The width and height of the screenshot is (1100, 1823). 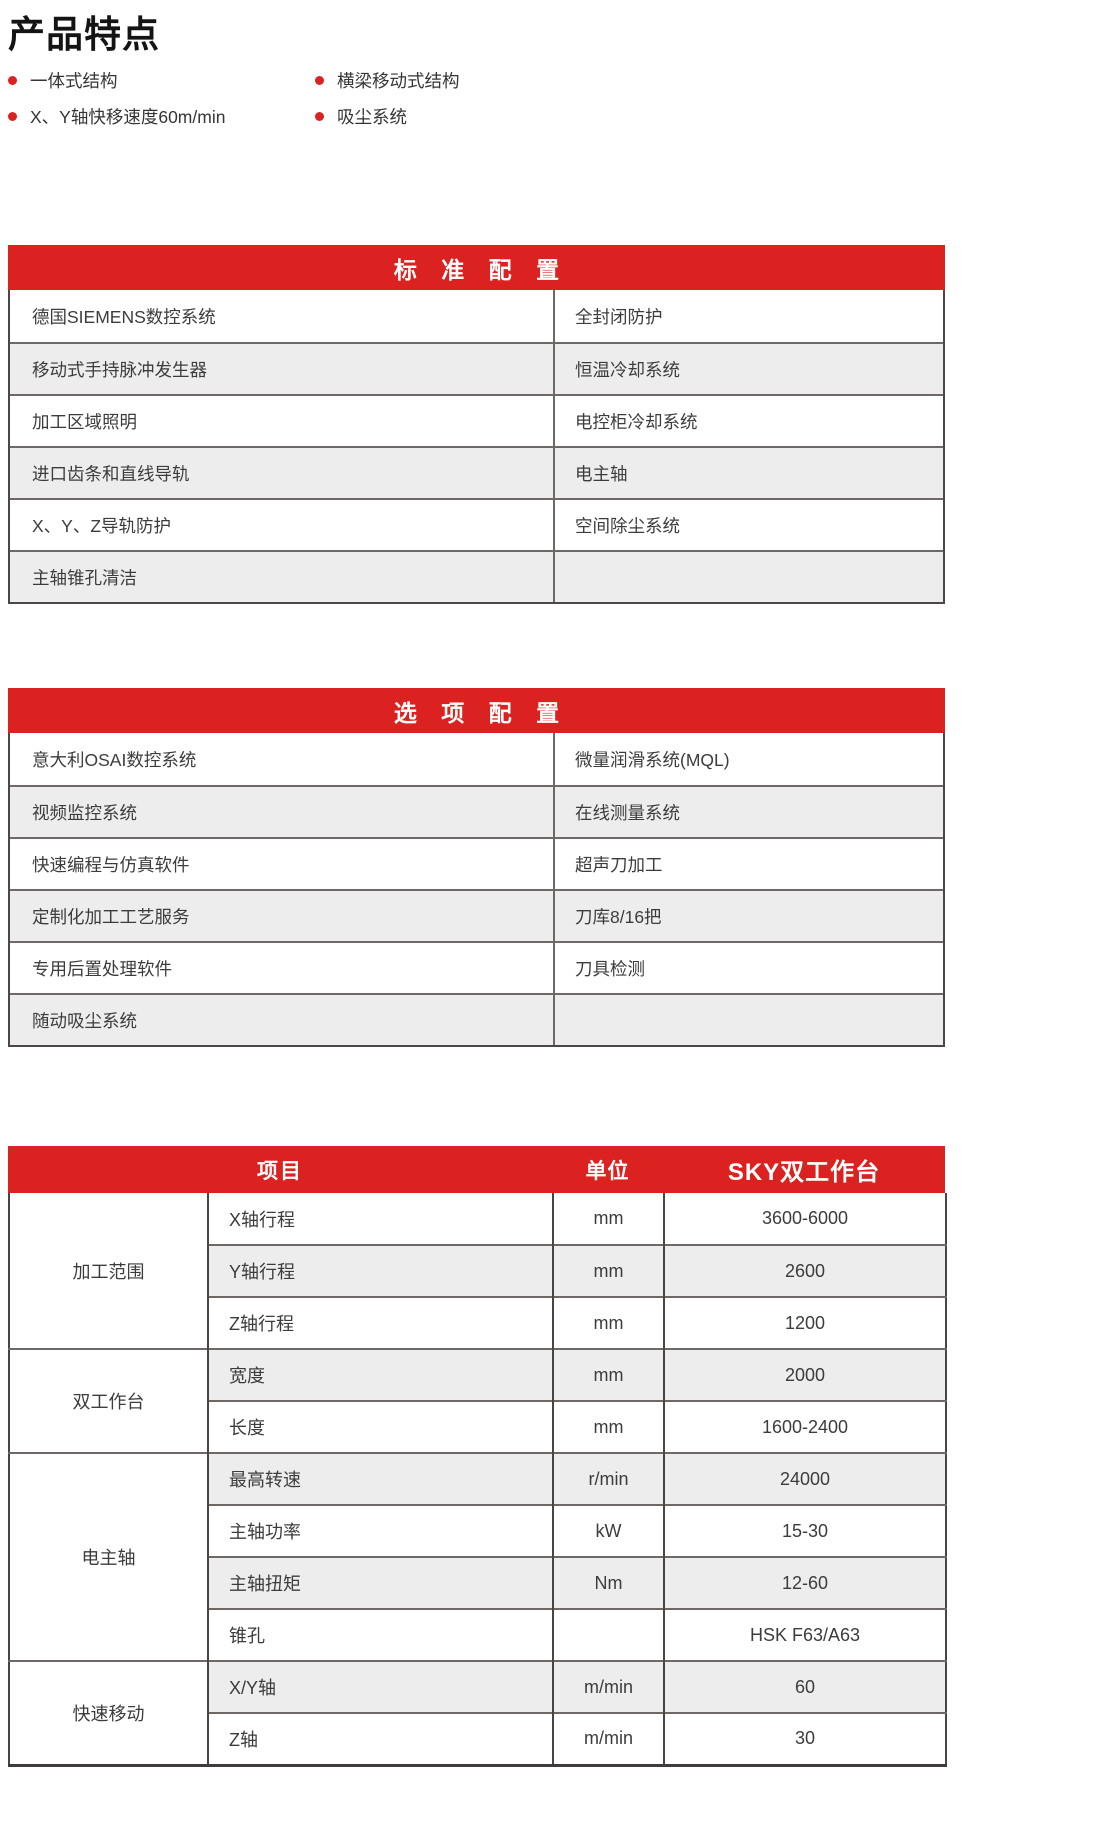 I want to click on table-row: 双工作台 宽度 mm 2000, so click(x=477, y=1400).